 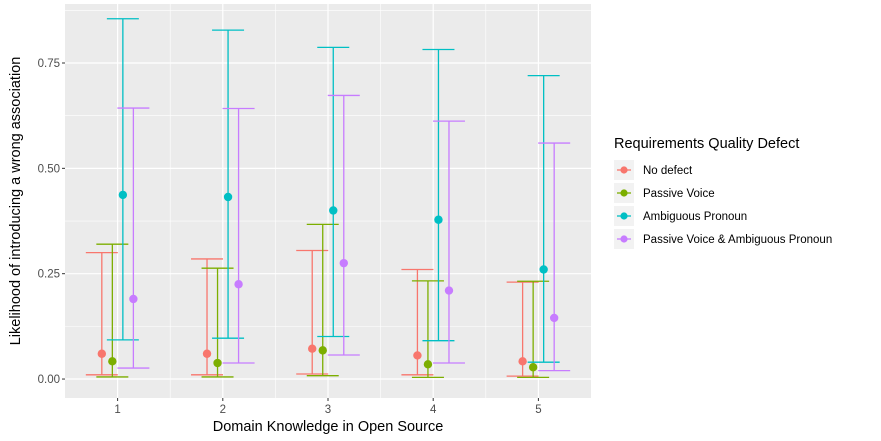 I want to click on legend-label: Passive Voice & Ambiguous Pronoun, so click(x=737, y=240).